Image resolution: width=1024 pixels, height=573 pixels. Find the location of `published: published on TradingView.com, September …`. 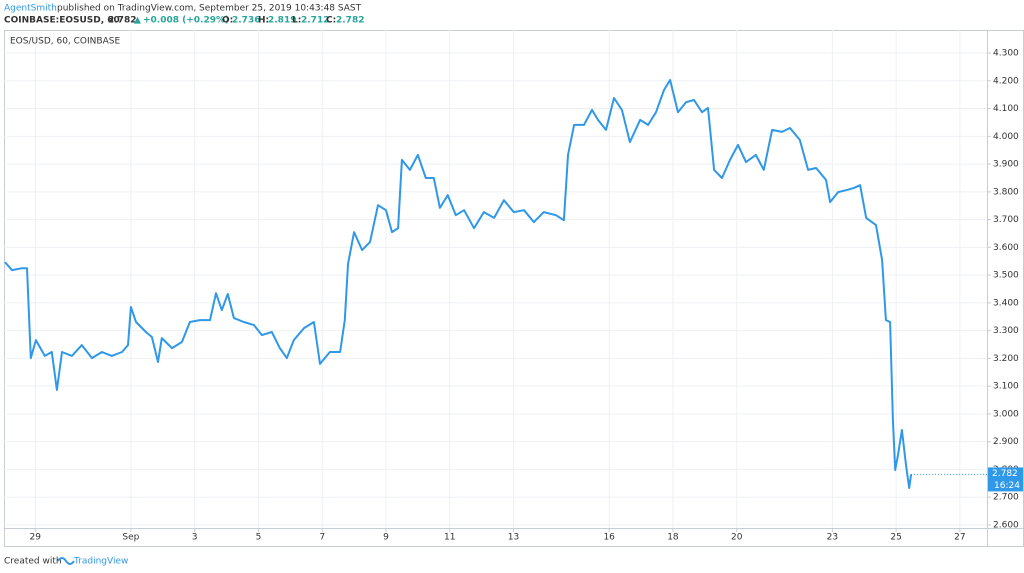

published: published on TradingView.com, September … is located at coordinates (209, 9).